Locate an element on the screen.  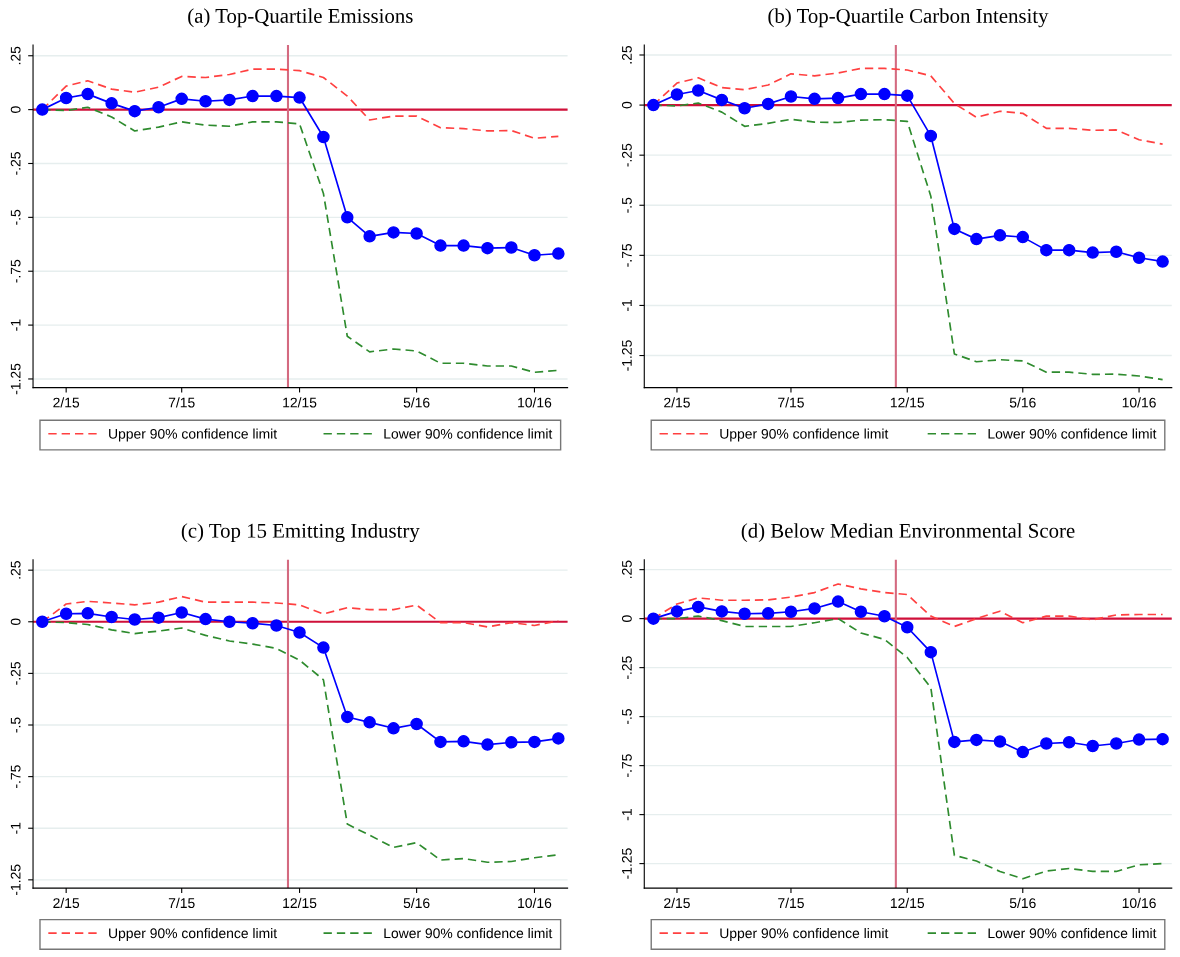
chart-title: (c) Top 15 Emitting Industry is located at coordinates (300, 533).